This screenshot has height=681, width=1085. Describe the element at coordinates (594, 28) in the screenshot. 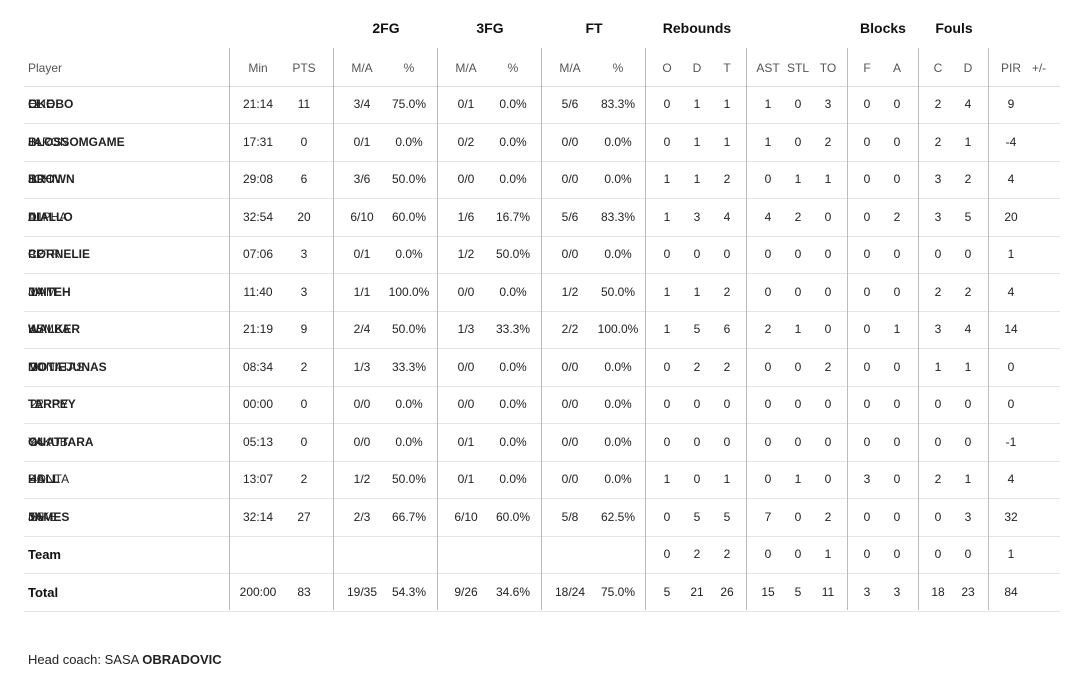

I see `group-ft: FT` at that location.